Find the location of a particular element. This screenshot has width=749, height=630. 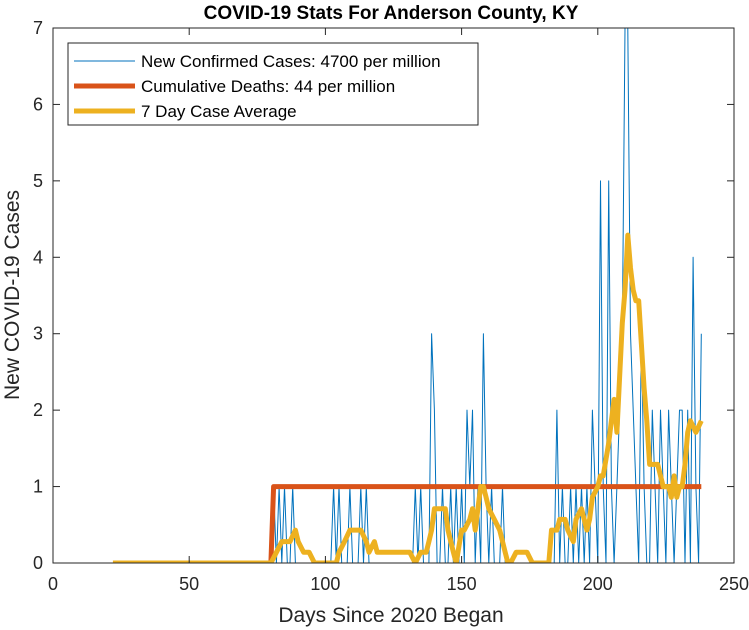

x-tick-label: 0 is located at coordinates (53, 584).